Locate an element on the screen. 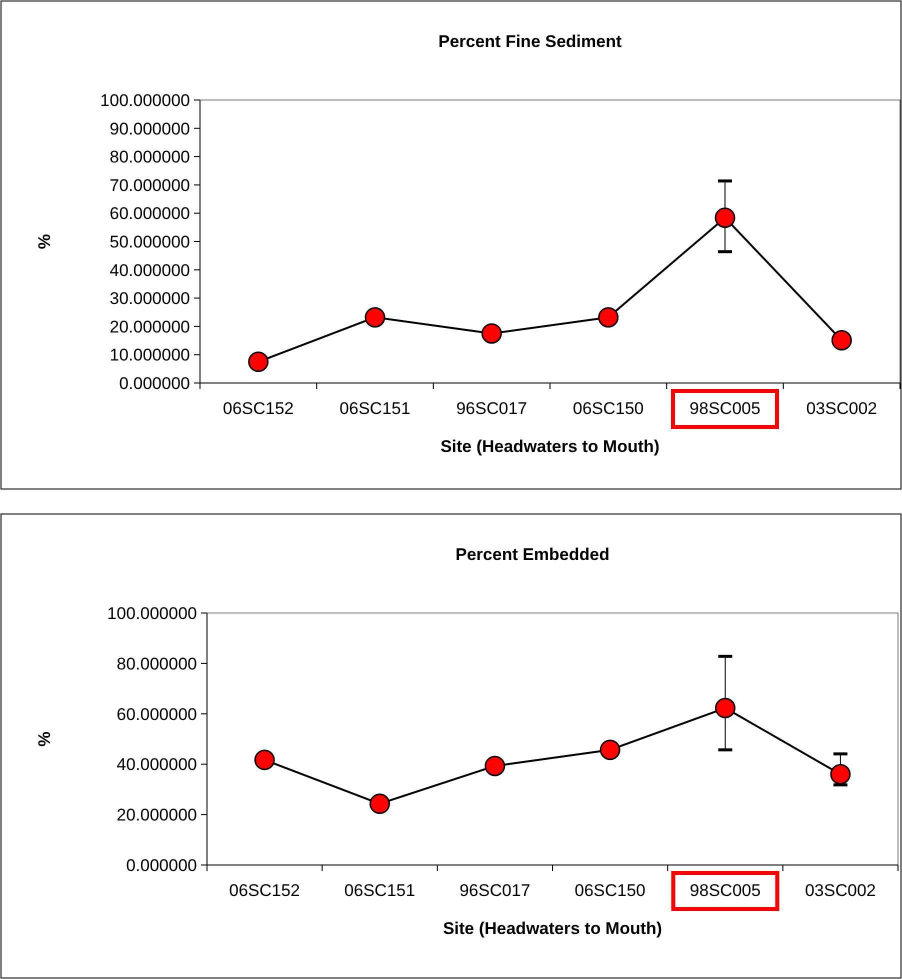  y-tick-label: 90.000000 is located at coordinates (150, 128).